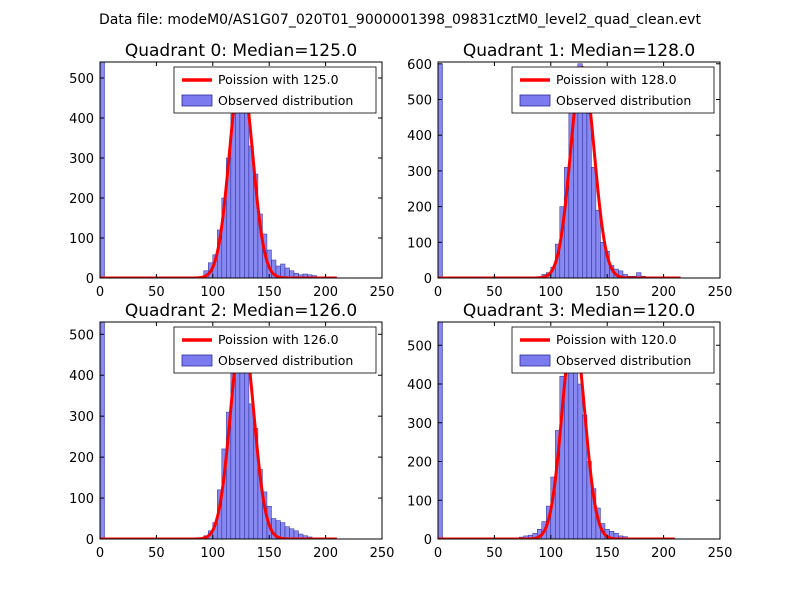 The width and height of the screenshot is (800, 600). Describe the element at coordinates (278, 79) in the screenshot. I see `legend-label-poisson: Poission with 125.0` at that location.